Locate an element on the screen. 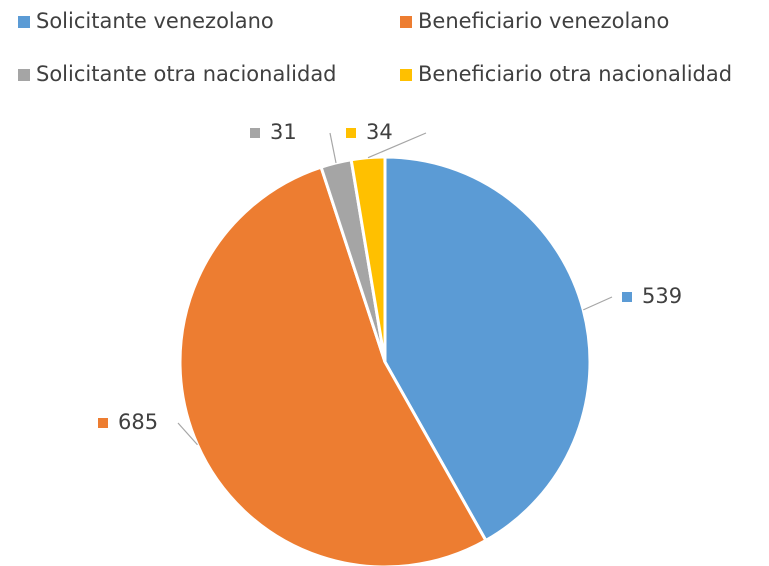 This screenshot has width=769, height=566. data-label: 539 is located at coordinates (662, 296).